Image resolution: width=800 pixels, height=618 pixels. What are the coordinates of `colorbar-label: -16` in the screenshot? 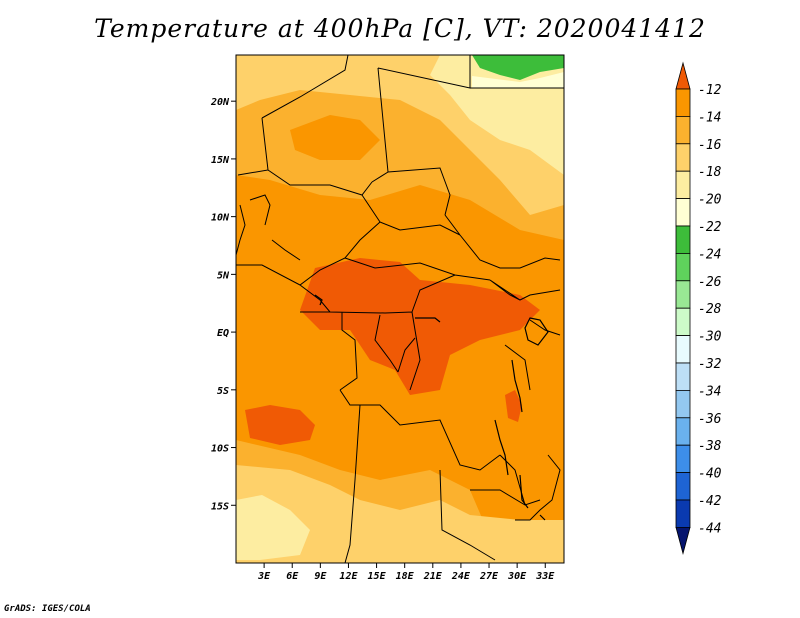 It's located at (710, 145).